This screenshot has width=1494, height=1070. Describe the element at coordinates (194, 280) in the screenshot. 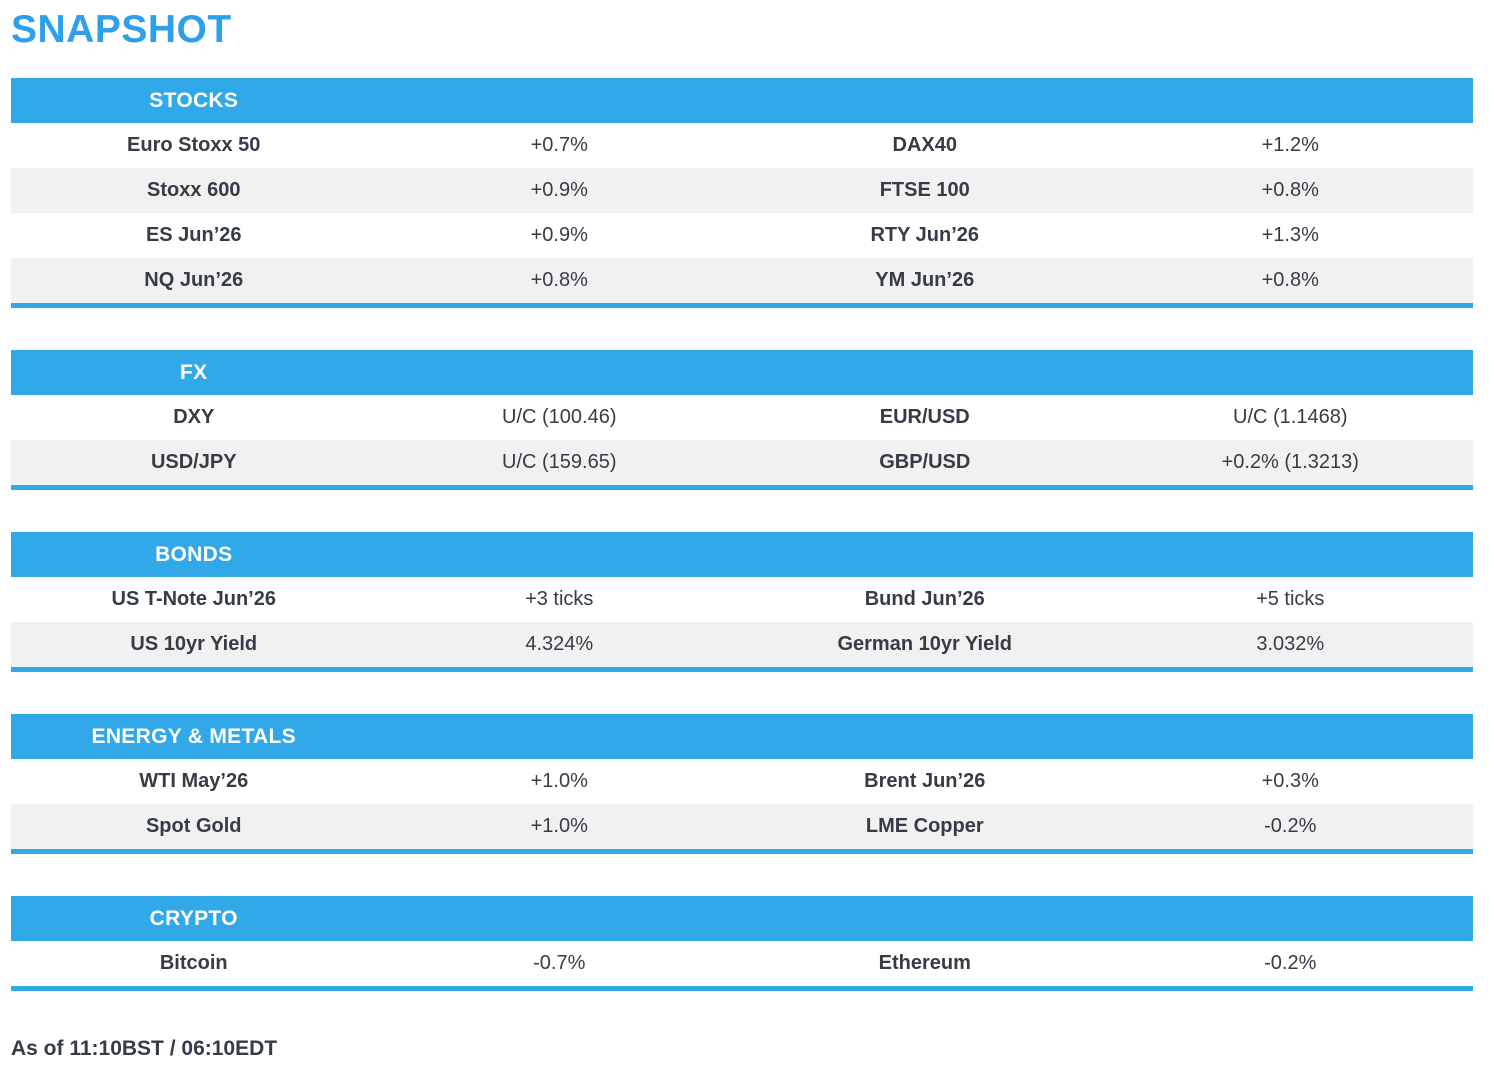

I see `instrument-label: NQ Jun’26` at that location.